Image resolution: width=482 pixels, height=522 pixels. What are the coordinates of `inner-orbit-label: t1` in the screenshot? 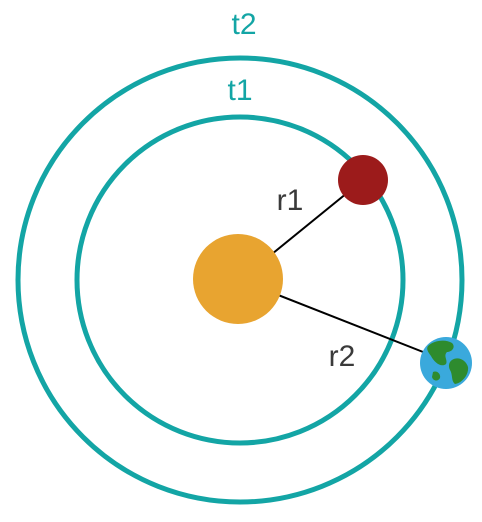 It's located at (239, 90).